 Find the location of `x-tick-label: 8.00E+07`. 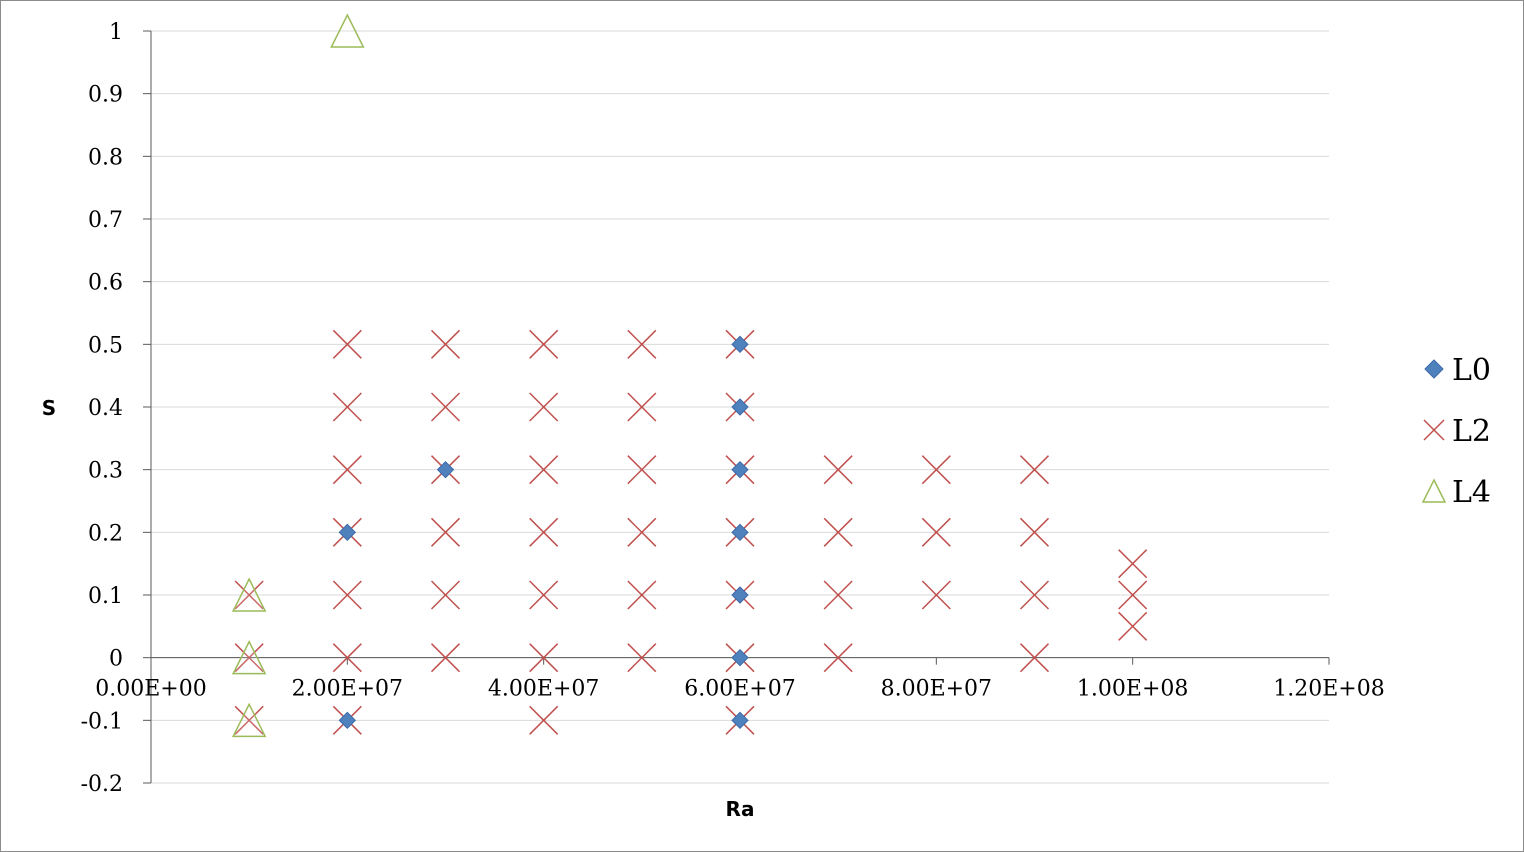

x-tick-label: 8.00E+07 is located at coordinates (936, 689).